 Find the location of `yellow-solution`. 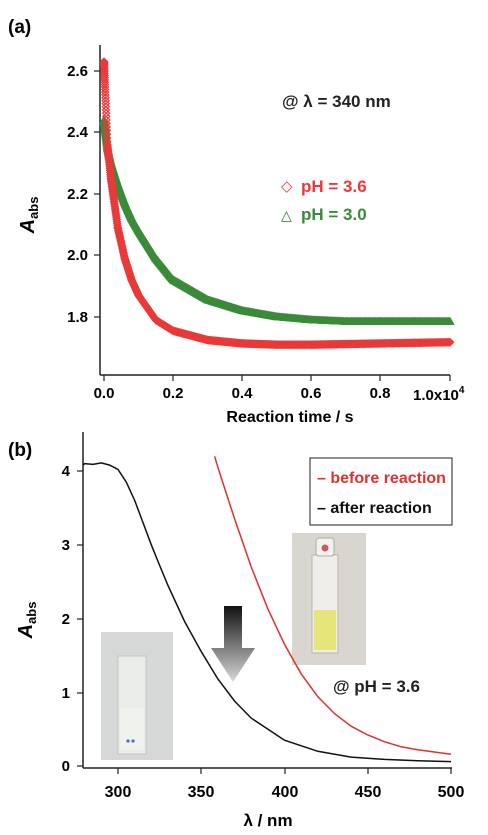

yellow-solution is located at coordinates (325, 630).